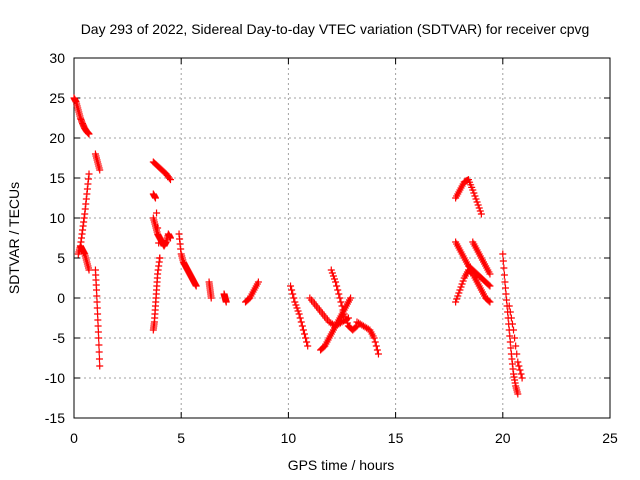  I want to click on y-tick-label: 0, so click(61, 298).